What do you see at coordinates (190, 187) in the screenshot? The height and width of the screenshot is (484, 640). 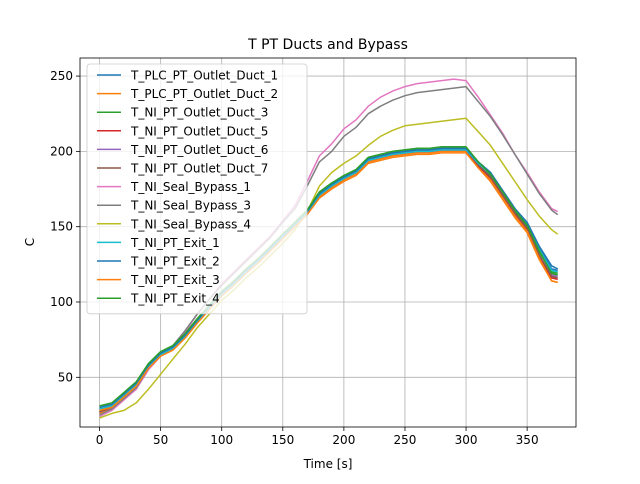 I see `legend-label: T_NI_Seal_Bypass_1` at bounding box center [190, 187].